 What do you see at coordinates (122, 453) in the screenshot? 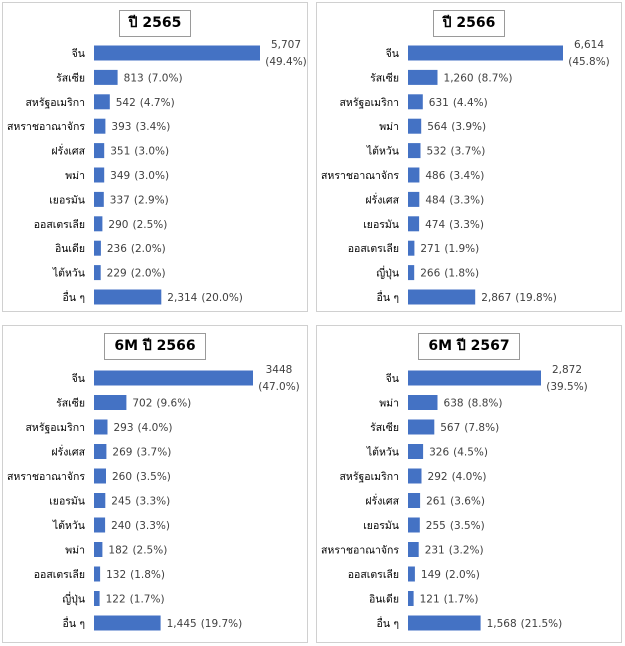
I see `value-label: 269` at bounding box center [122, 453].